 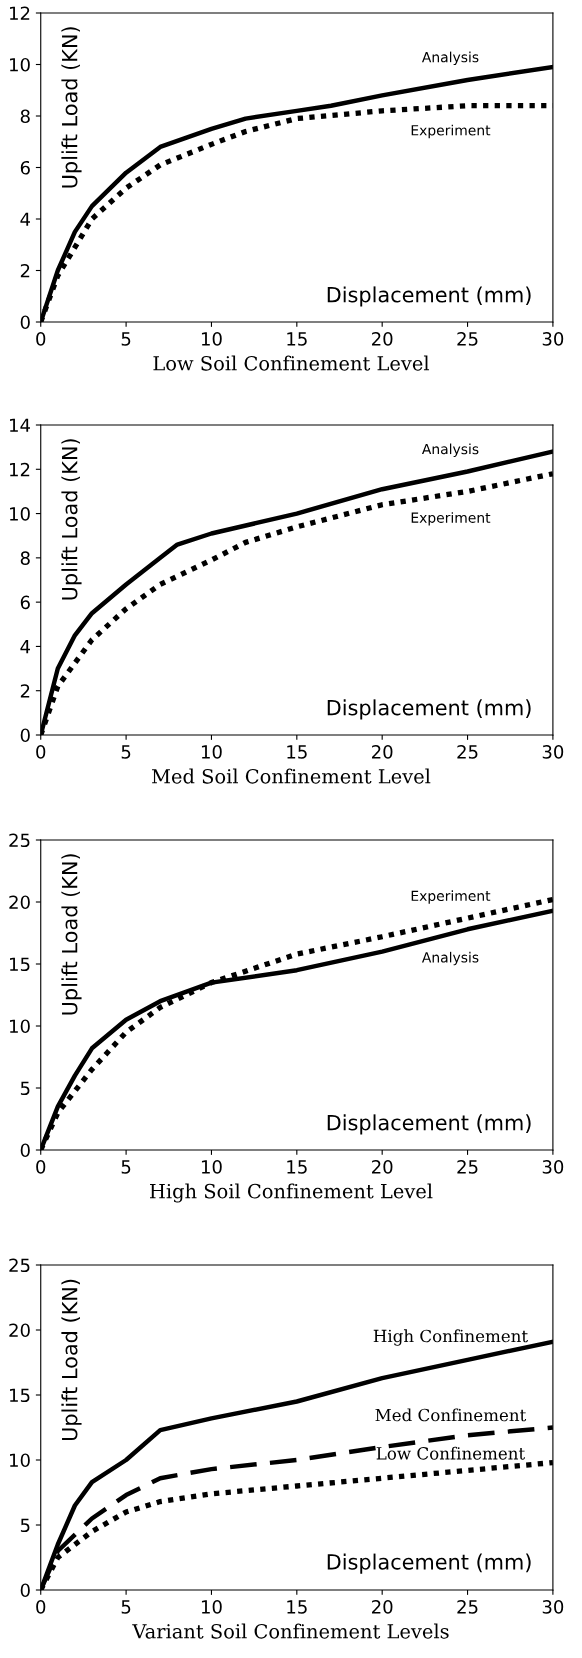 What do you see at coordinates (291, 1193) in the screenshot?
I see `text: High Soil Confinement Level` at bounding box center [291, 1193].